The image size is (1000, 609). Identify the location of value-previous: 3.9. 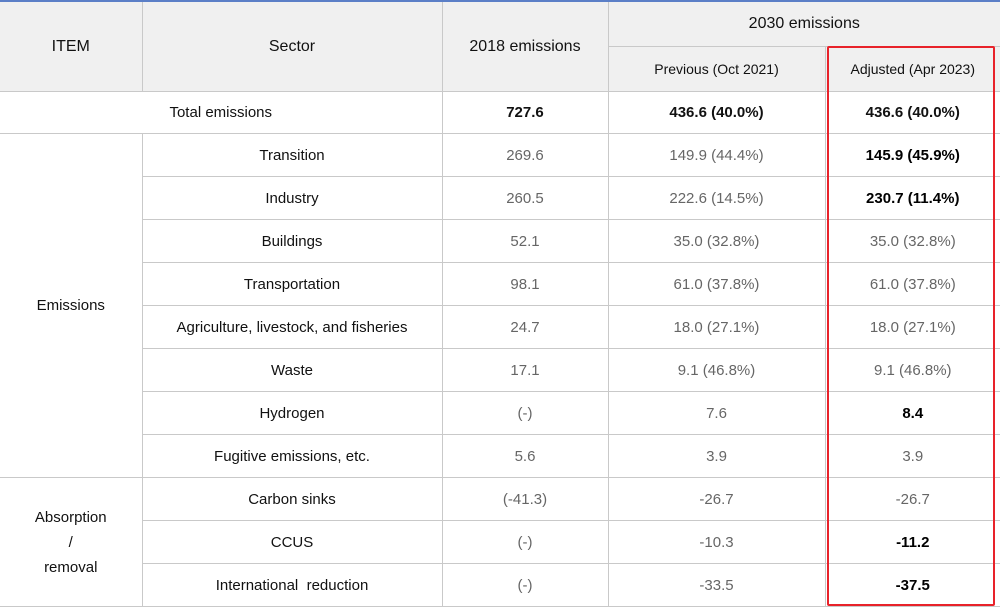
(716, 456).